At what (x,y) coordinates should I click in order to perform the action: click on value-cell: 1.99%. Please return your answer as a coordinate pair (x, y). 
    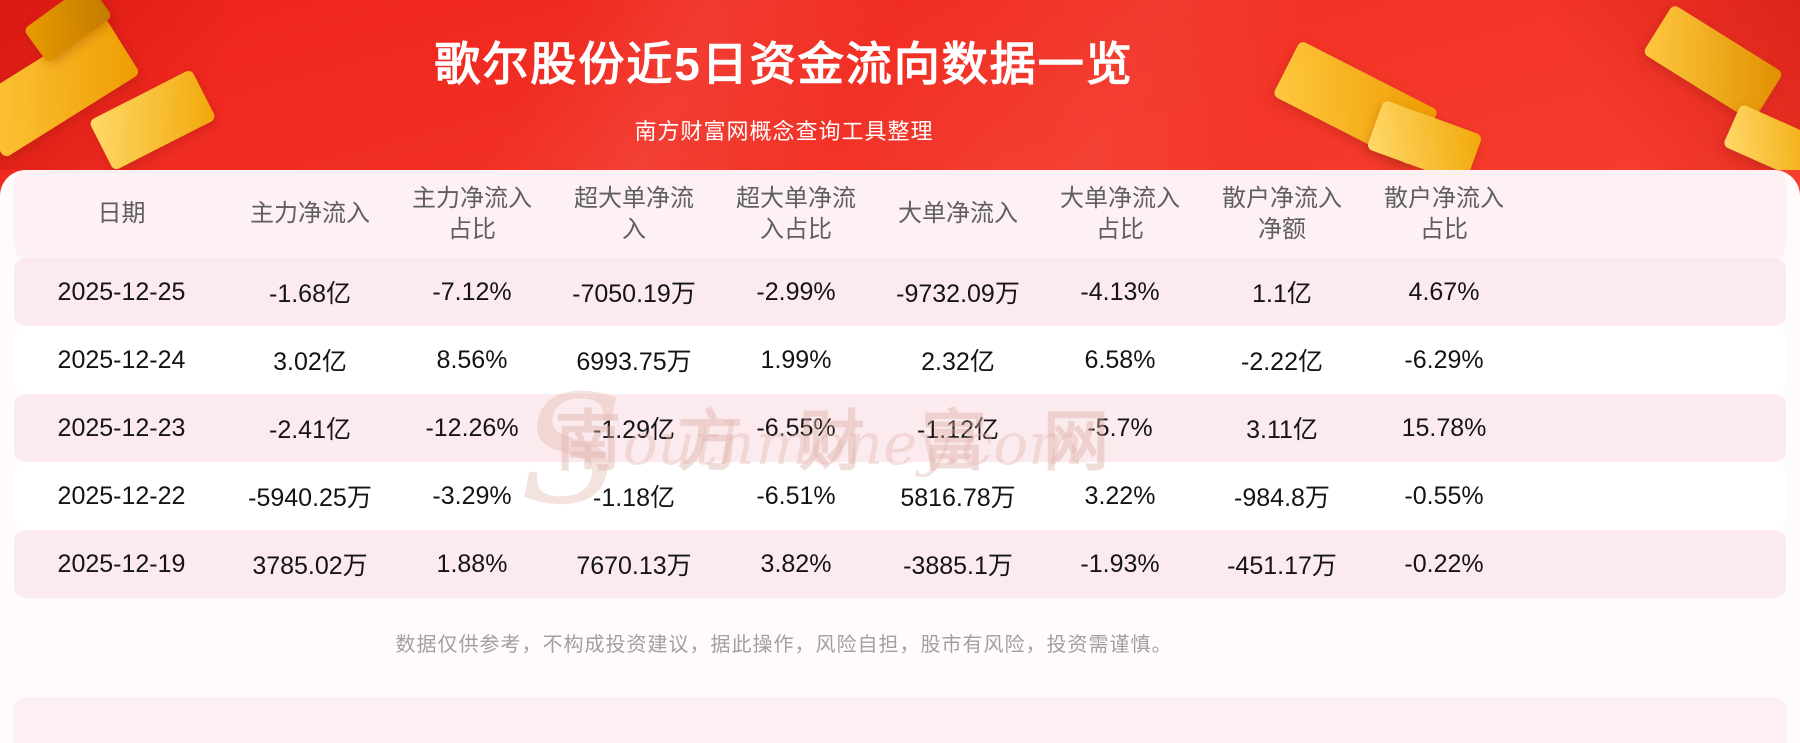
    Looking at the image, I should click on (796, 359).